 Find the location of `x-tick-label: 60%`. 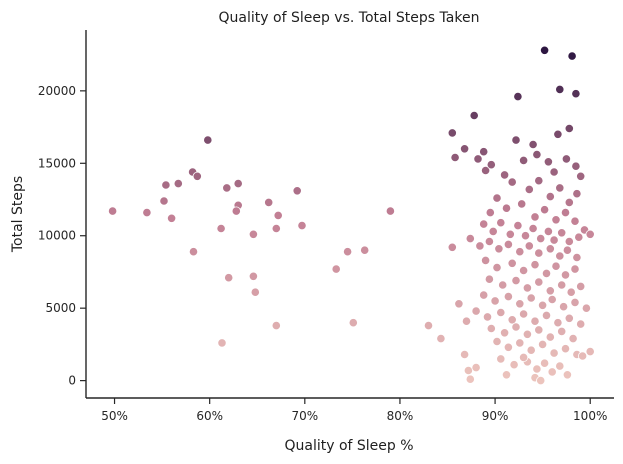

x-tick-label: 60% is located at coordinates (209, 416).